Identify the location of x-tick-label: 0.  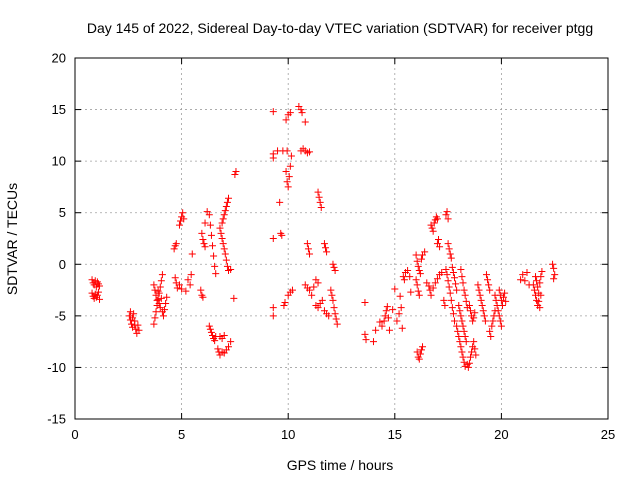
(74, 434).